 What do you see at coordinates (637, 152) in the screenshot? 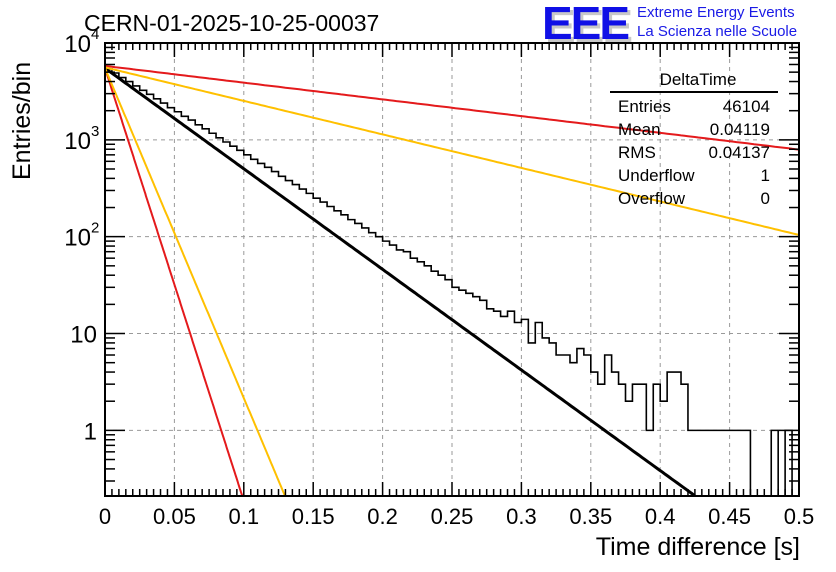
I see `stats-label: RMS` at bounding box center [637, 152].